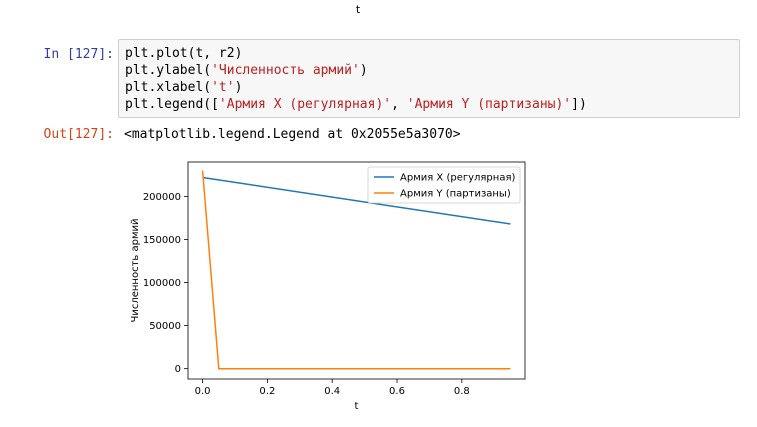 Image resolution: width=757 pixels, height=427 pixels. What do you see at coordinates (332, 391) in the screenshot?
I see `x-tick-label: 0.4` at bounding box center [332, 391].